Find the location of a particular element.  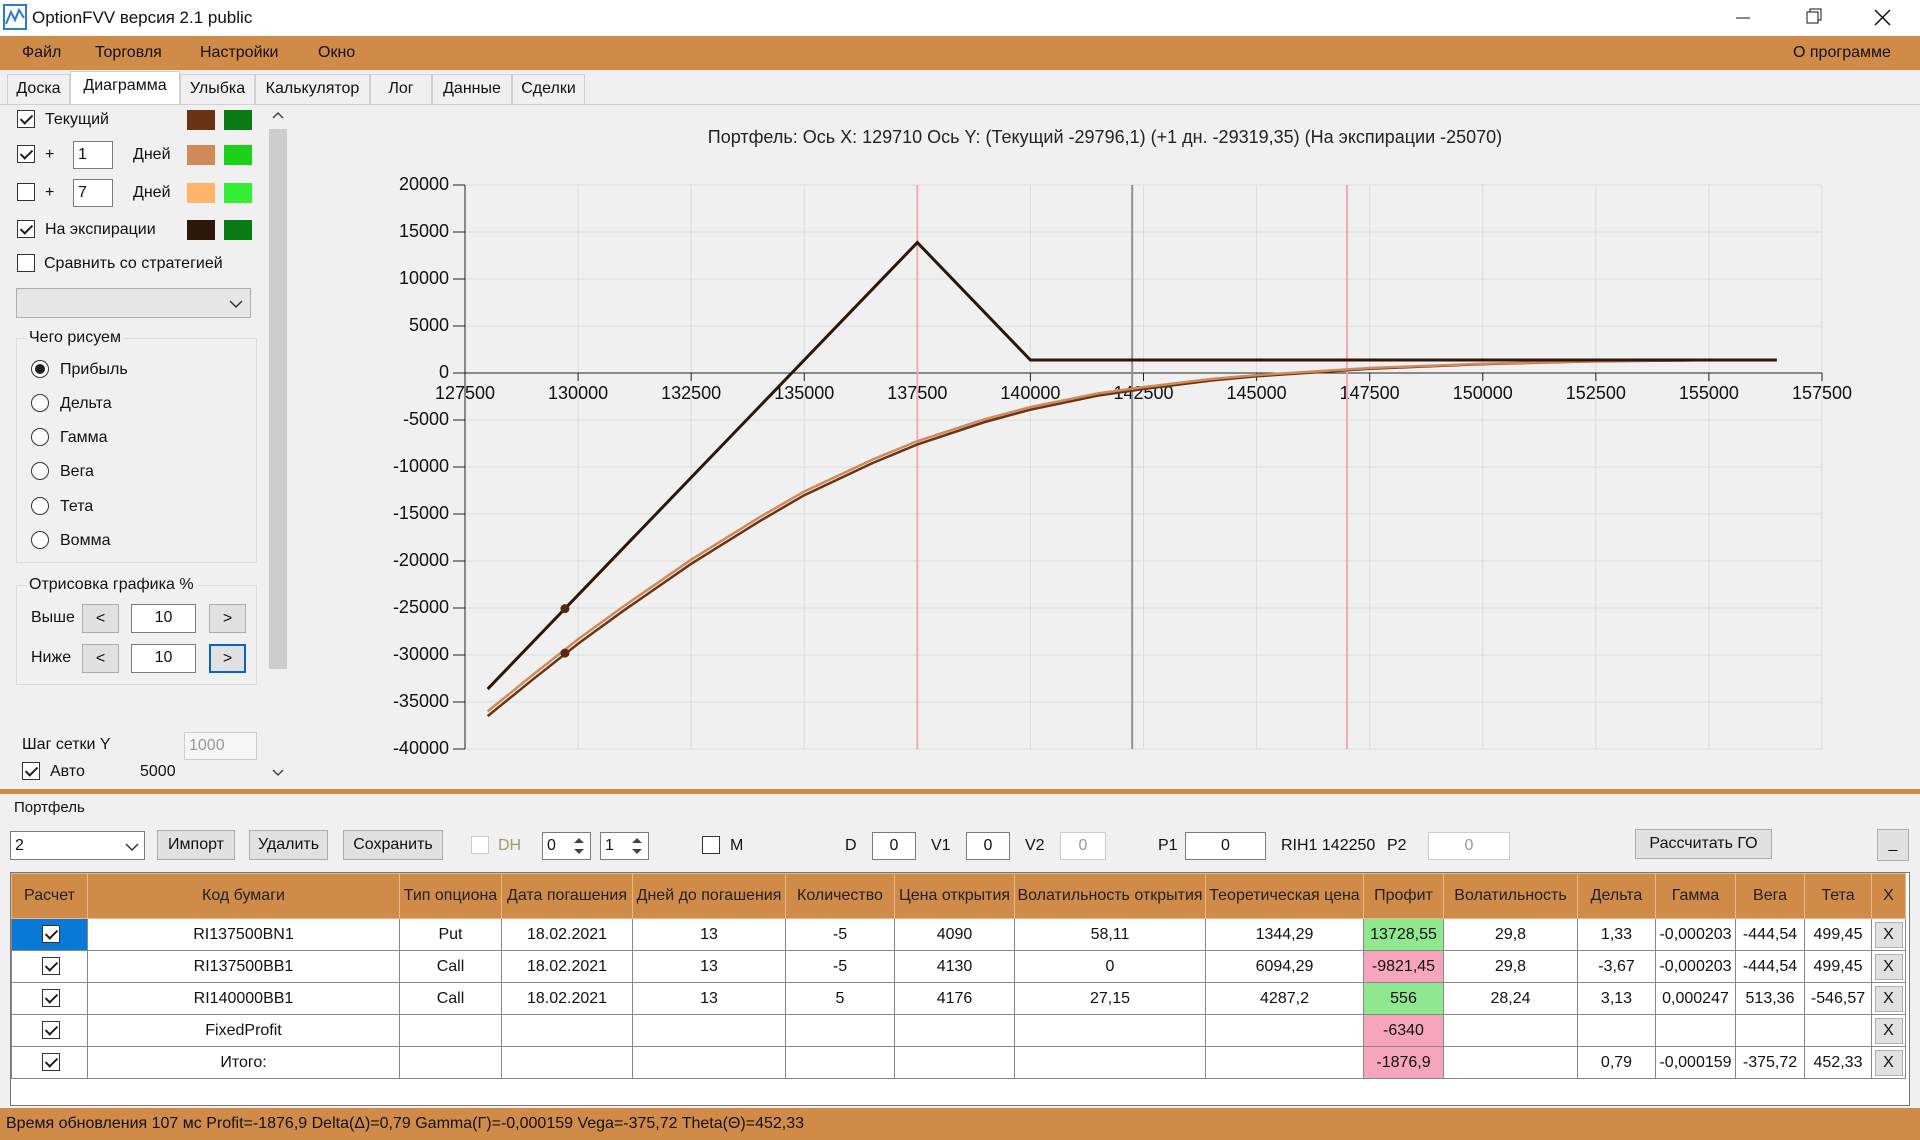

column-header: Гамма is located at coordinates (1695, 896).